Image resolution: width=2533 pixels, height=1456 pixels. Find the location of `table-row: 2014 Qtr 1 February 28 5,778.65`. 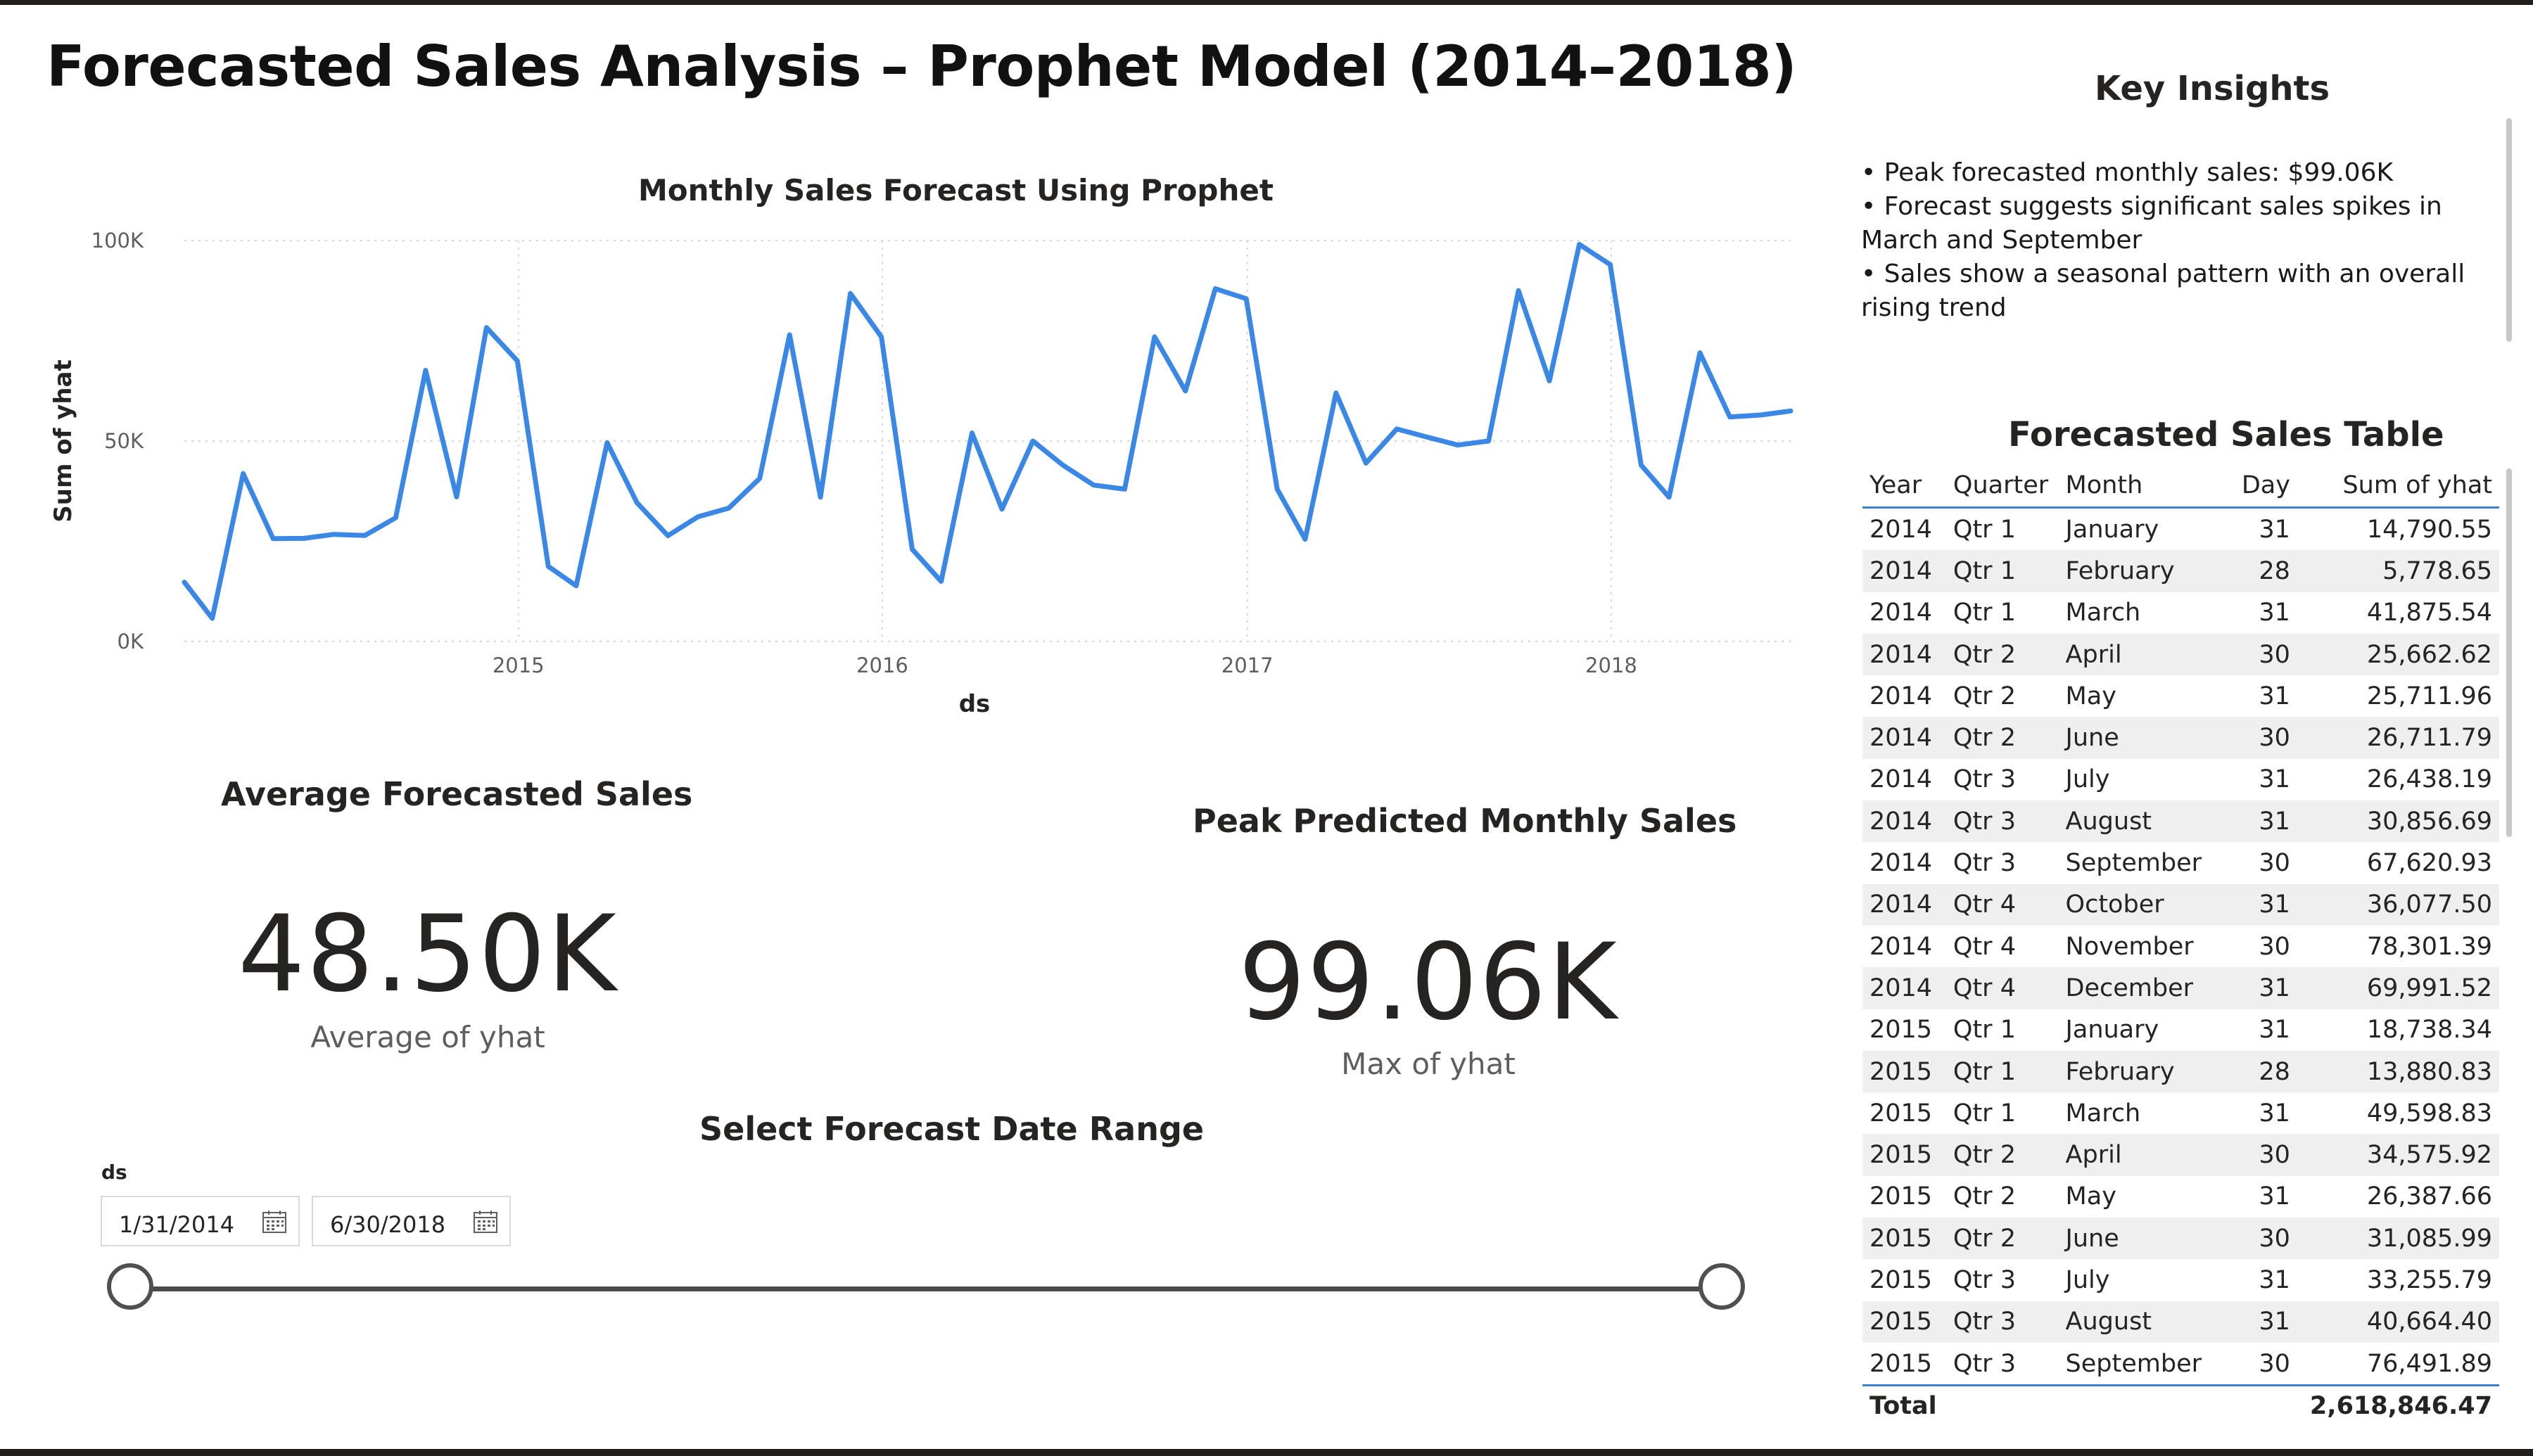

table-row: 2014 Qtr 1 February 28 5,778.65 is located at coordinates (2180, 571).